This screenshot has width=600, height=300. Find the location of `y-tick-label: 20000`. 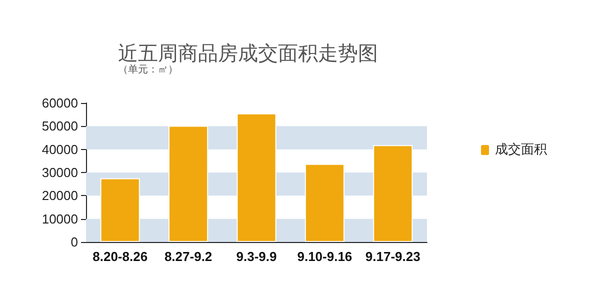

y-tick-label: 20000 is located at coordinates (60, 196).